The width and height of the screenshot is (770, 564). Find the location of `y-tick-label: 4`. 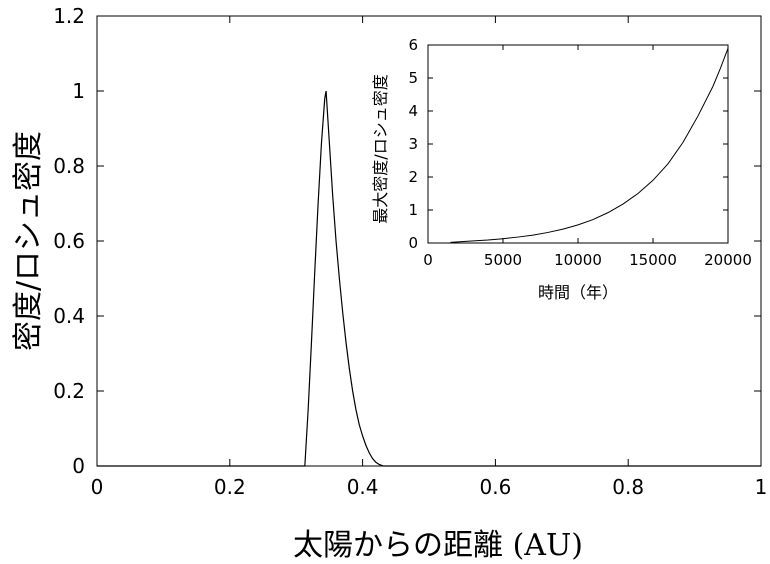

y-tick-label: 4 is located at coordinates (413, 111).